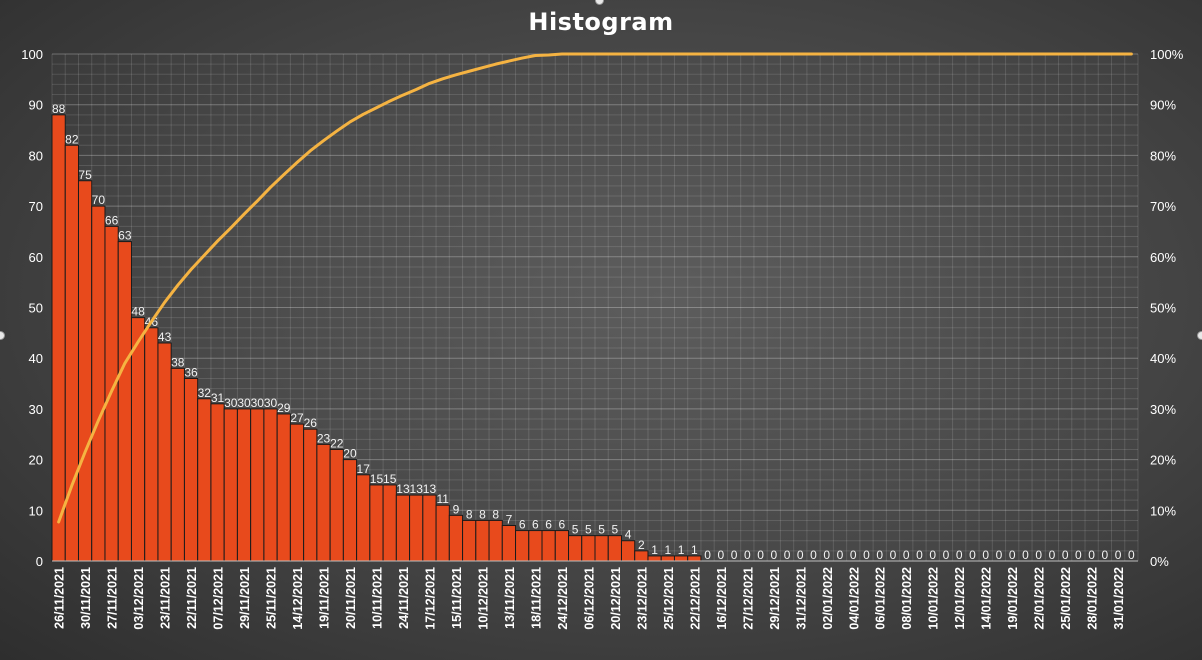 Image resolution: width=1202 pixels, height=660 pixels. What do you see at coordinates (404, 598) in the screenshot?
I see `x-tick-label: 24/11/2021` at bounding box center [404, 598].